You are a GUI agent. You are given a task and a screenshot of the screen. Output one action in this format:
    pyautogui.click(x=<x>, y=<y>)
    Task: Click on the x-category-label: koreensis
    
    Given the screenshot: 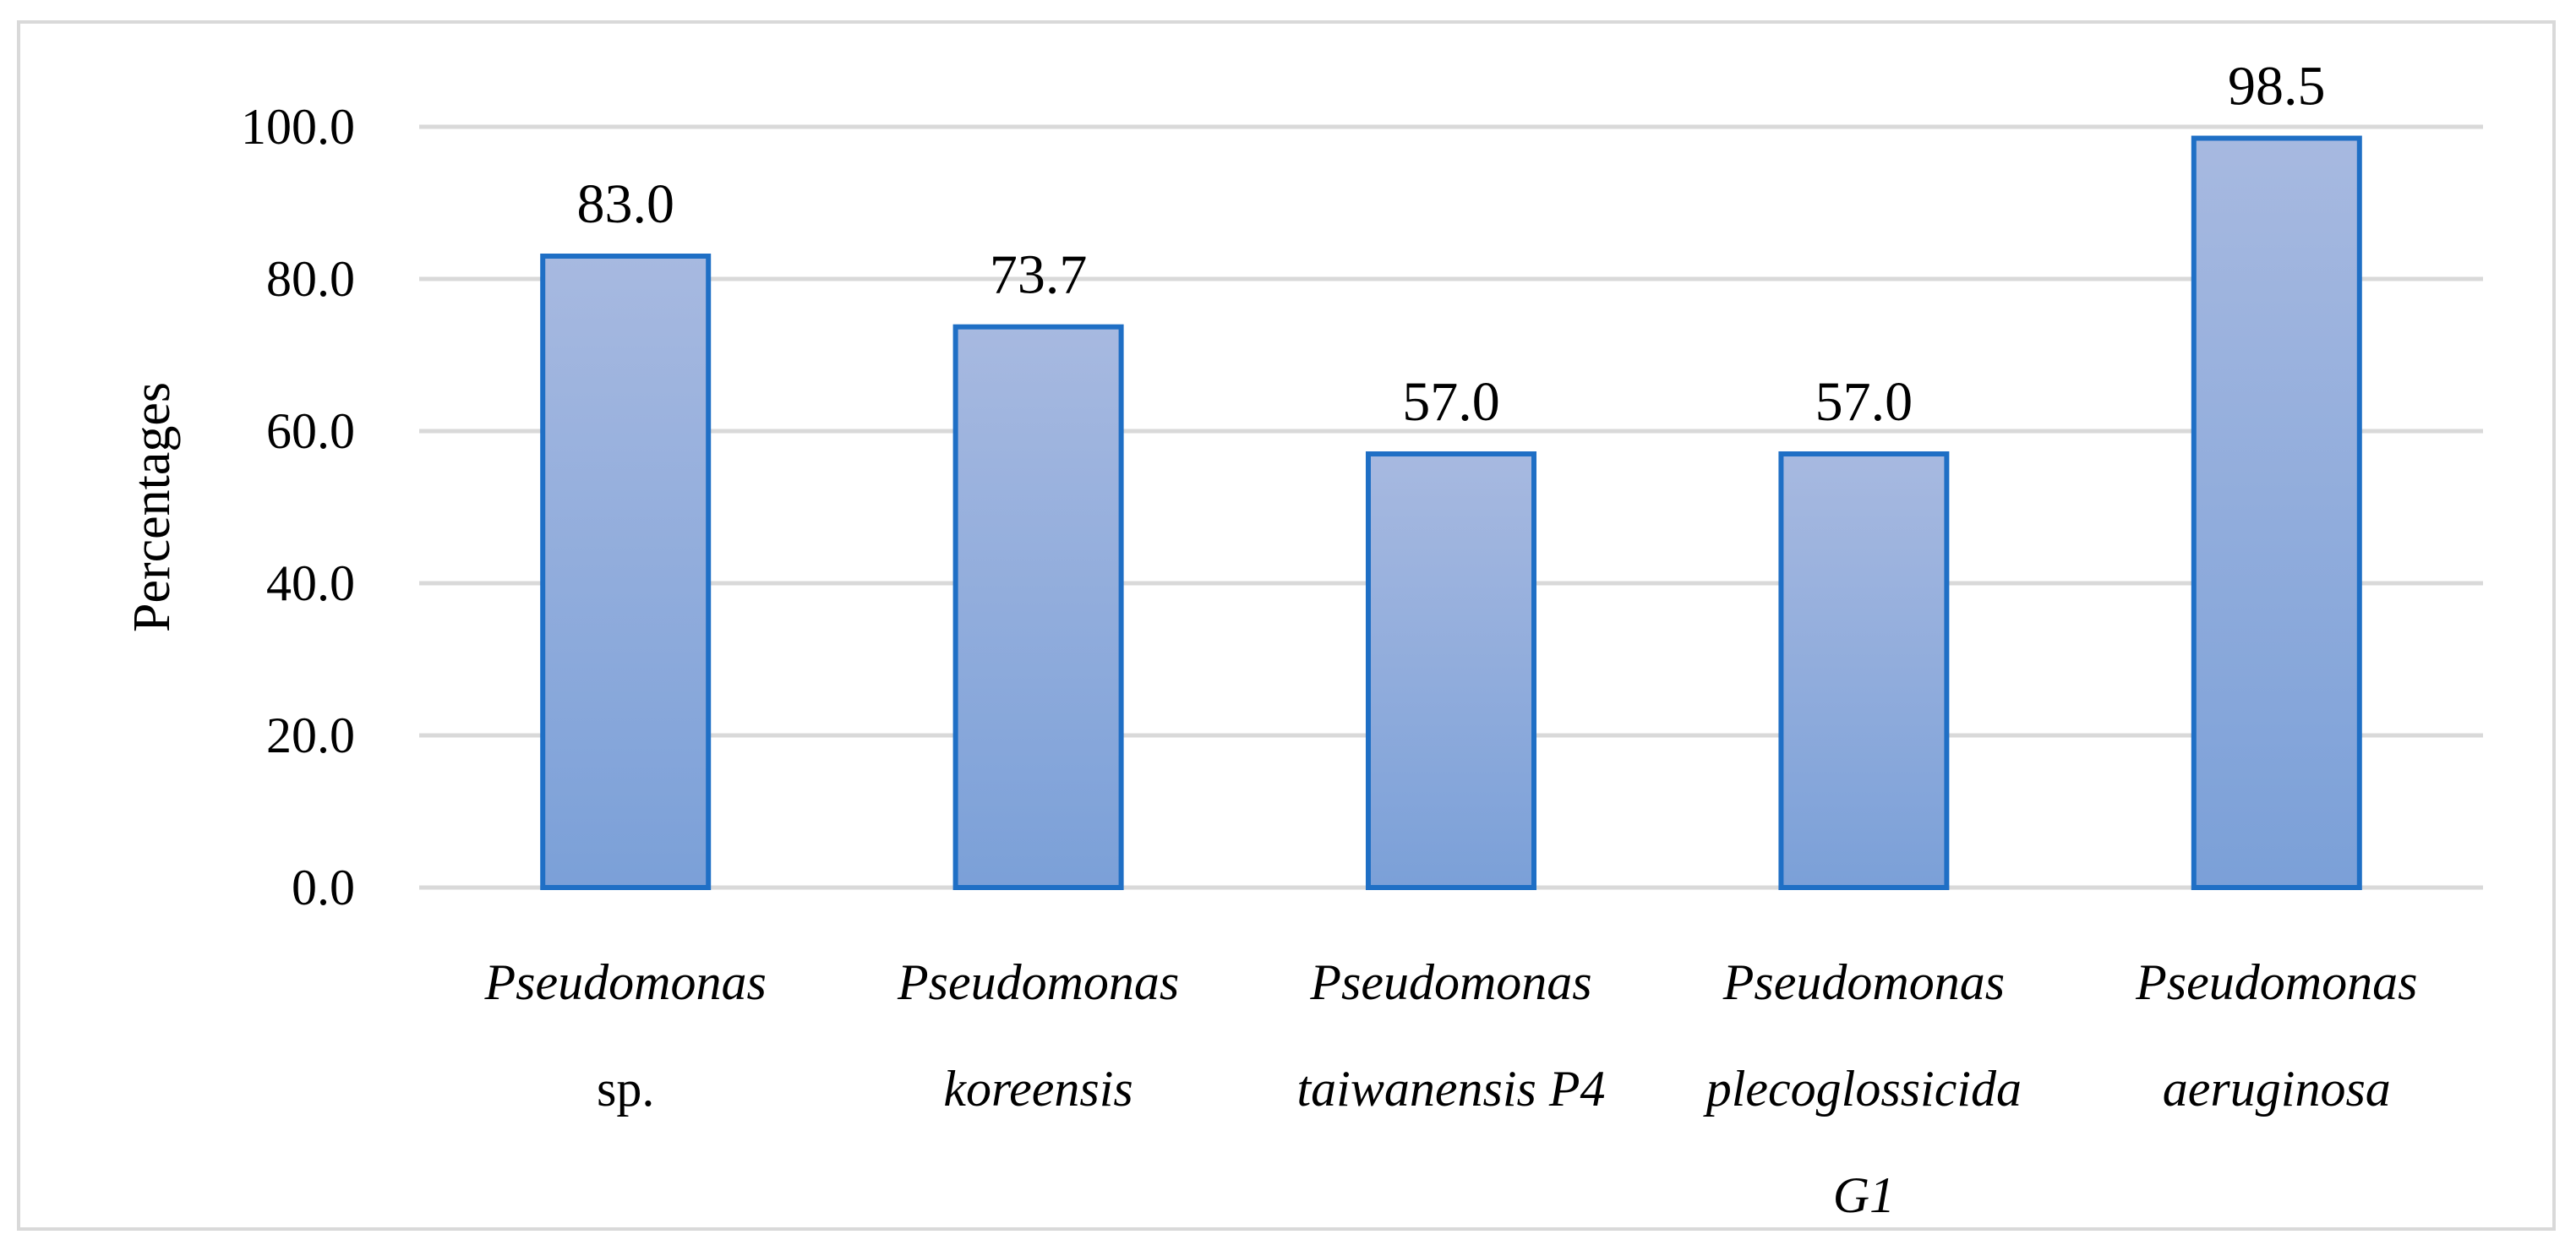 What is the action you would take?
    pyautogui.click(x=1037, y=1089)
    